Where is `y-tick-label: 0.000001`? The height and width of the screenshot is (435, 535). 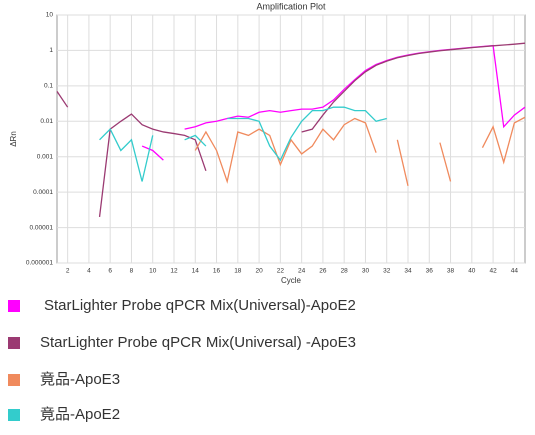
y-tick-label: 0.000001 is located at coordinates (39, 263).